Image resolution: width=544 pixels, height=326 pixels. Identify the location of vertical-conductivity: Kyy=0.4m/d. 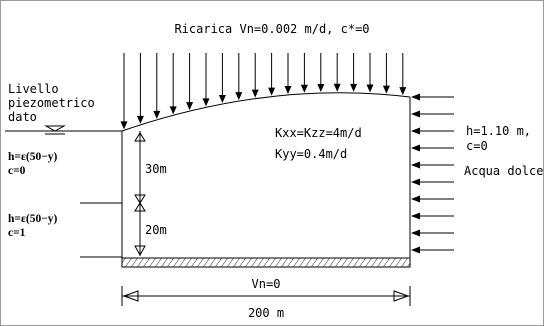
(311, 154).